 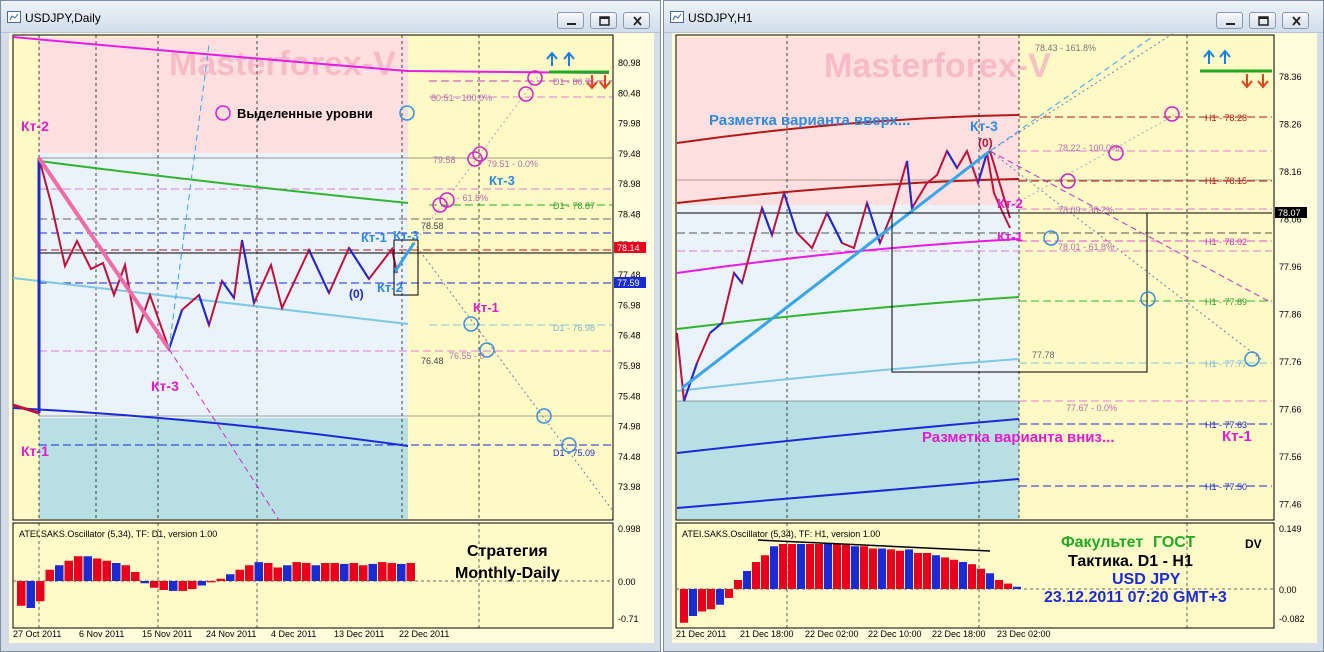 What do you see at coordinates (356, 294) in the screenshot?
I see `wave-label-zero: (0)` at bounding box center [356, 294].